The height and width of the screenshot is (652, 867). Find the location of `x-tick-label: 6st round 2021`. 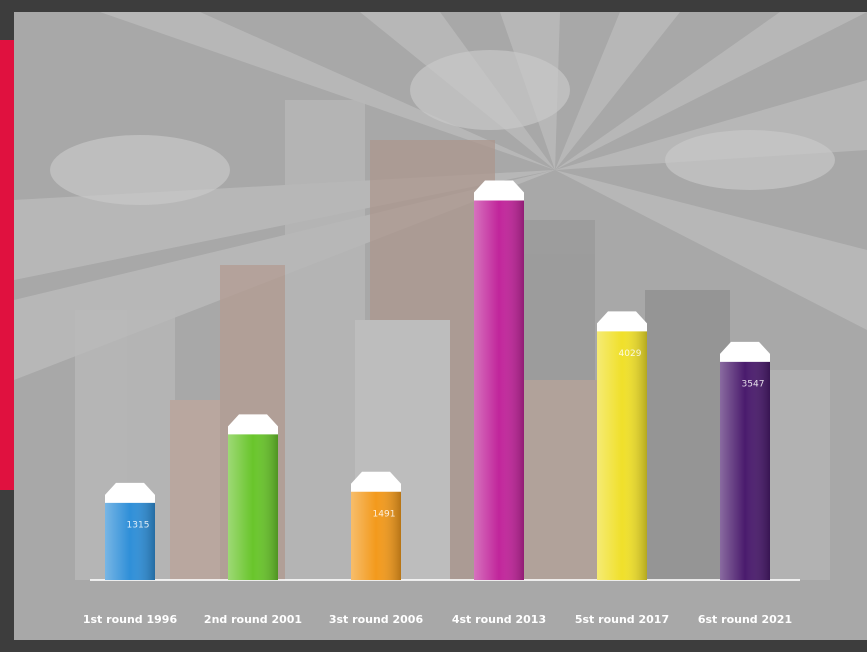

x-tick-label: 6st round 2021 is located at coordinates (745, 619).